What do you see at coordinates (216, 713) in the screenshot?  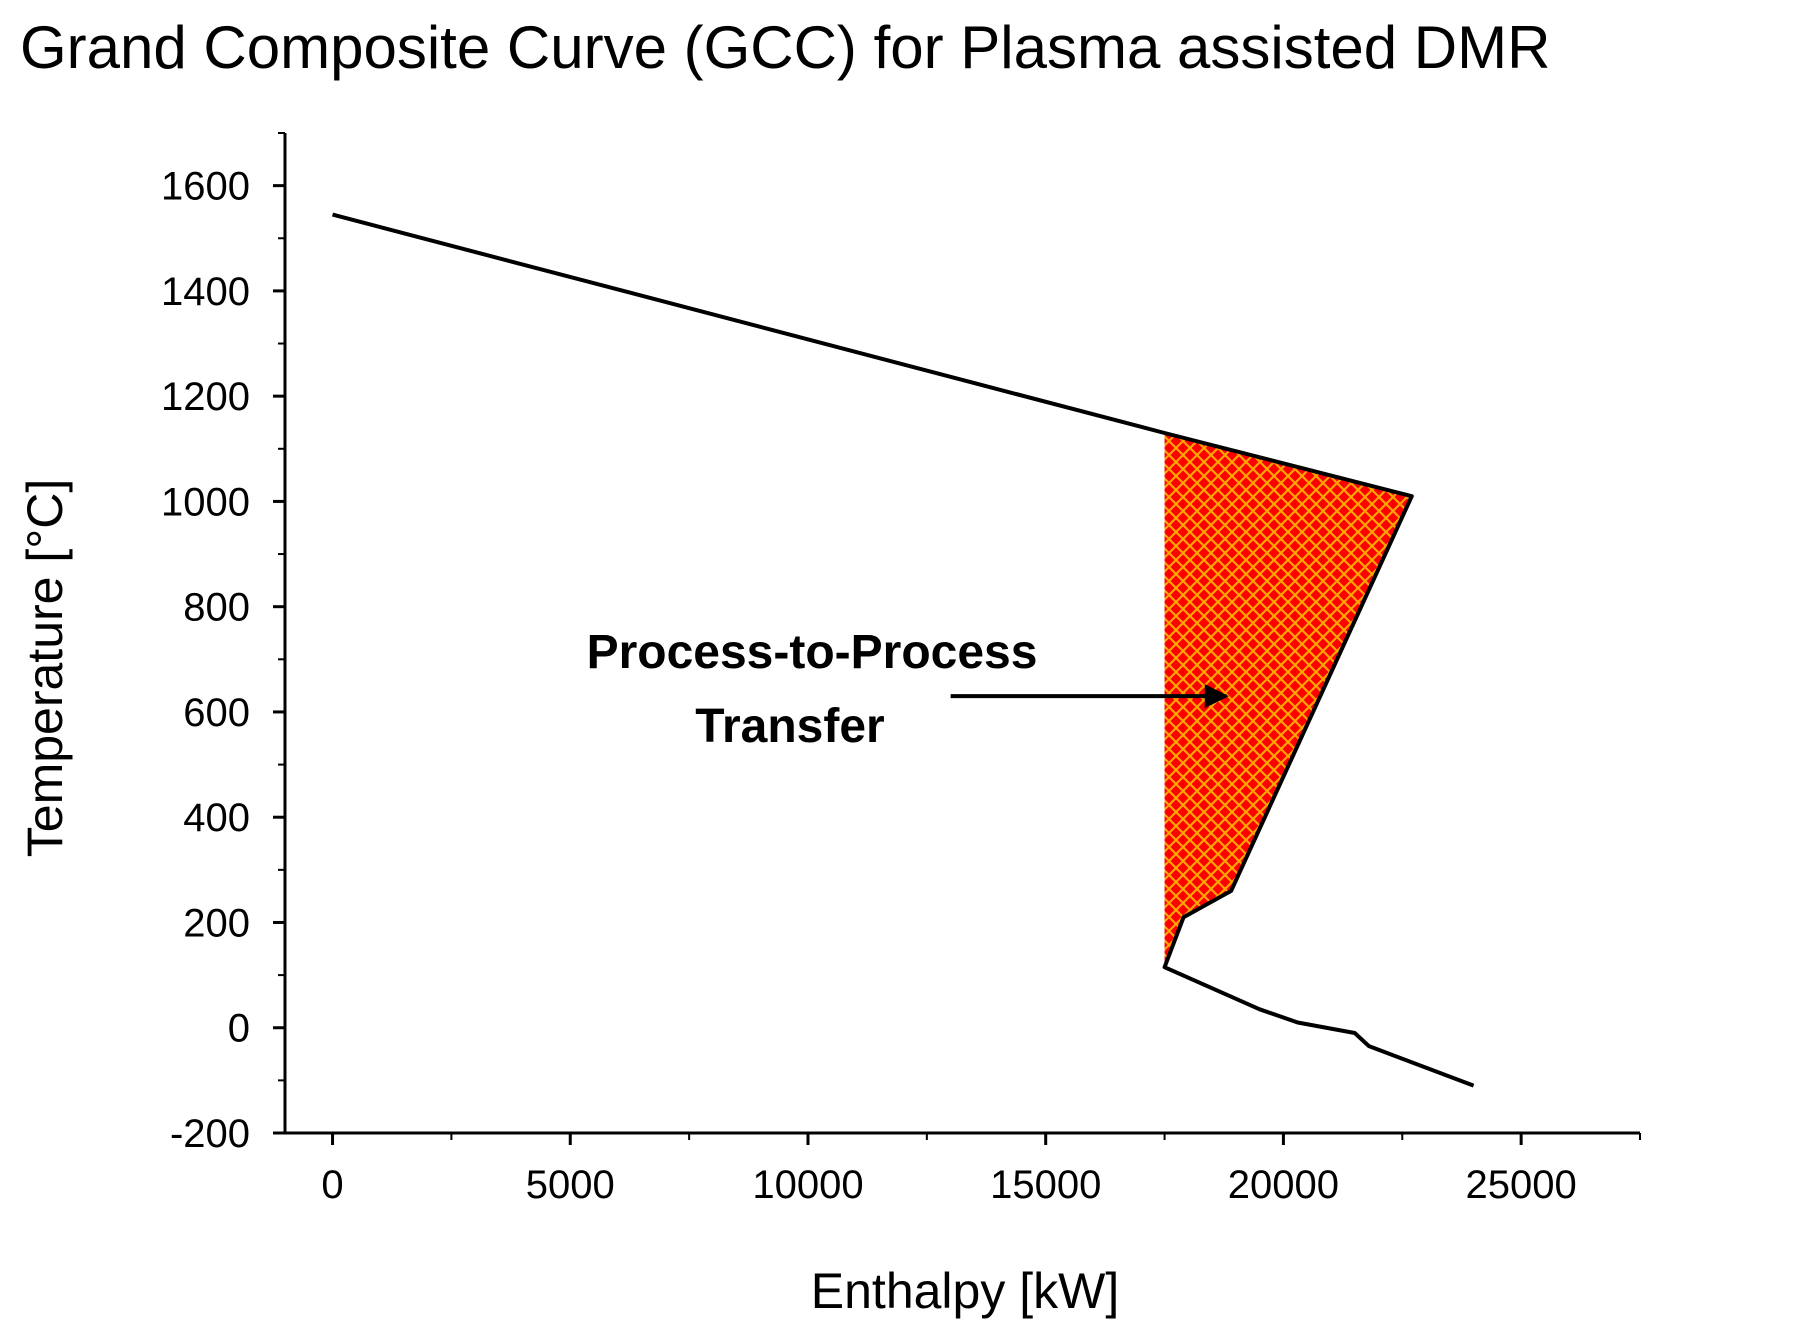 I see `y-tick-label: 600` at bounding box center [216, 713].